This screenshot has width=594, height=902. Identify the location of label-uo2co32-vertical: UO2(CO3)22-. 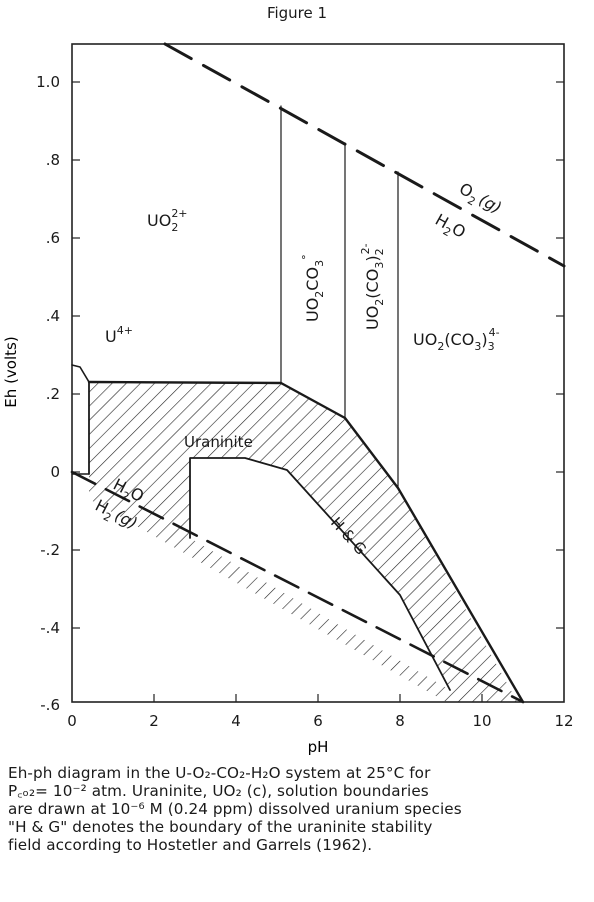
(372, 286).